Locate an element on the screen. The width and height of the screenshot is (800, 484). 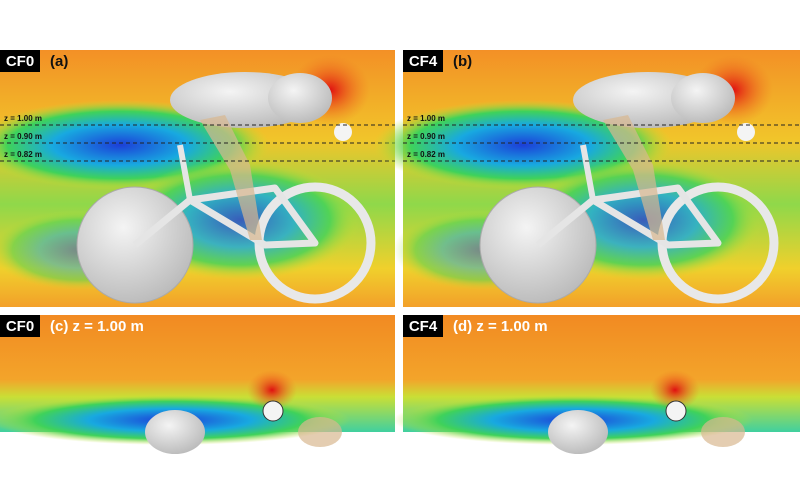
panel-label: (b) is located at coordinates (462, 61).